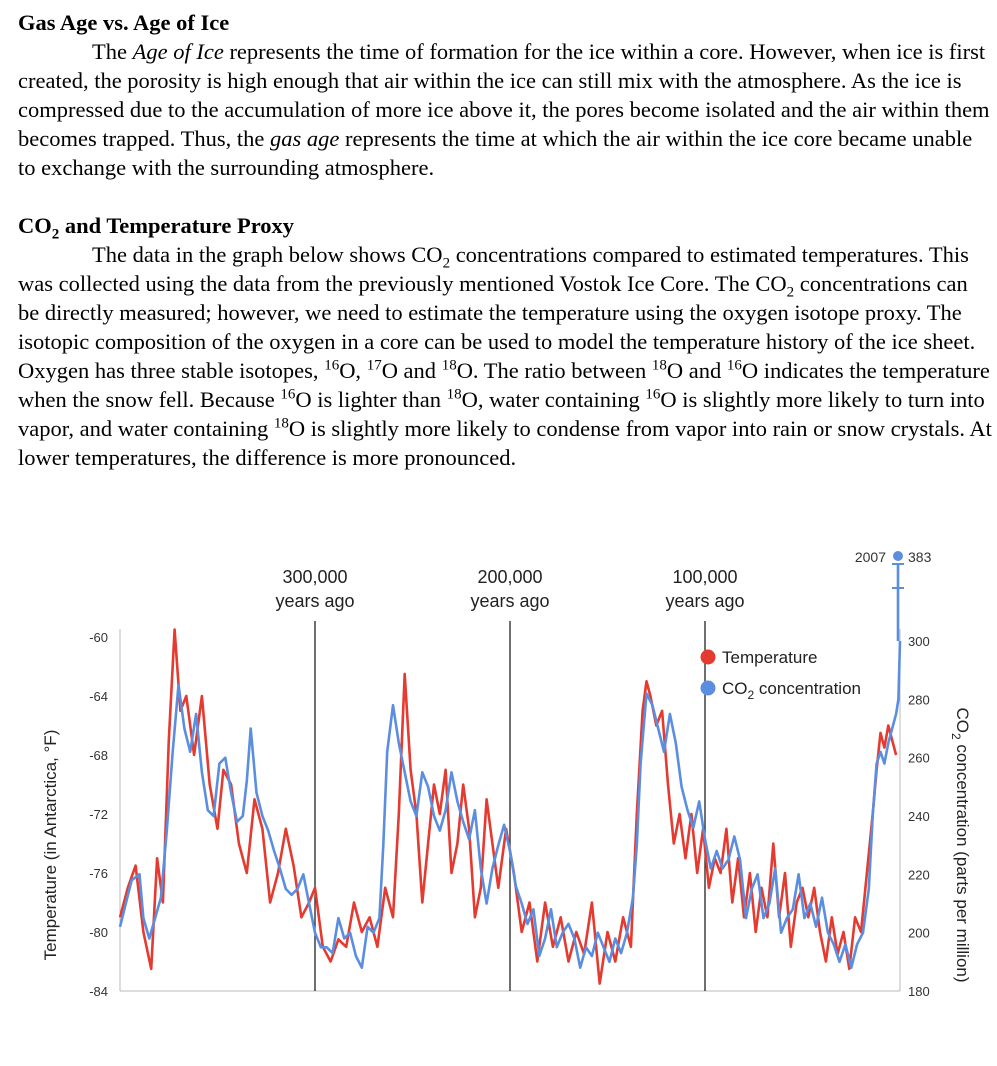  What do you see at coordinates (554, 370) in the screenshot?
I see `text-run: O. The ratio between` at bounding box center [554, 370].